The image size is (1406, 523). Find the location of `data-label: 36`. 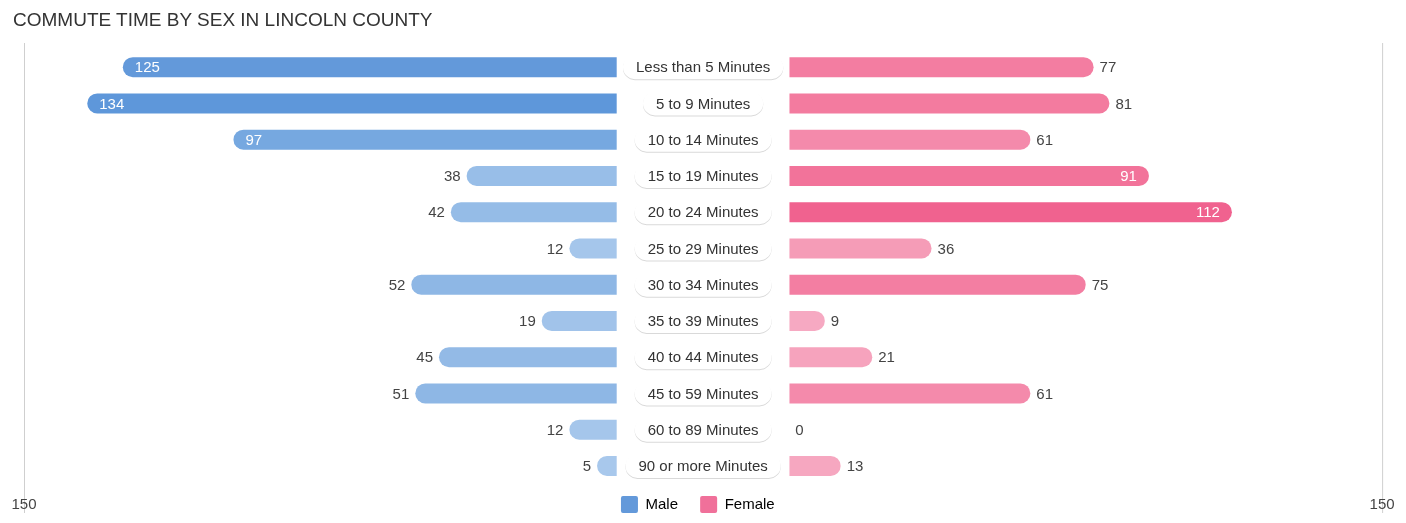

data-label: 36 is located at coordinates (946, 248).